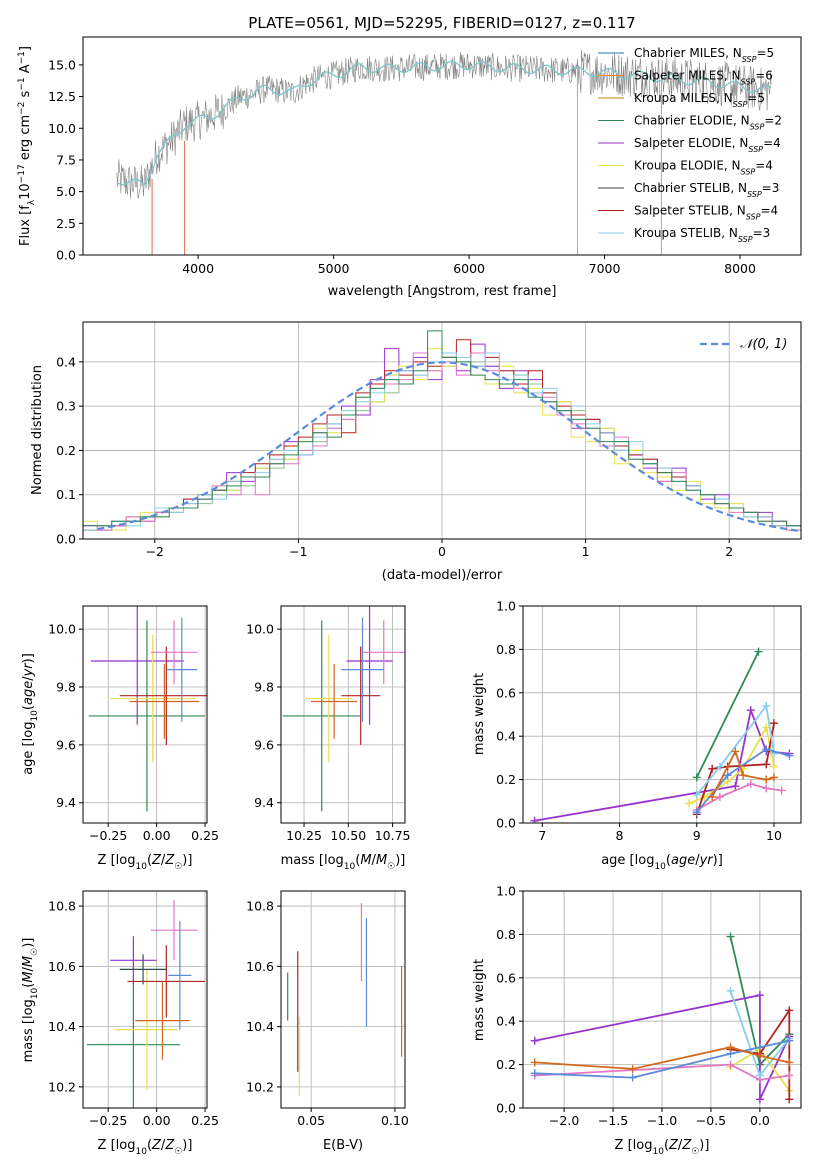 This screenshot has width=819, height=1170. I want to click on x-tick-label: −0.5, so click(711, 1120).